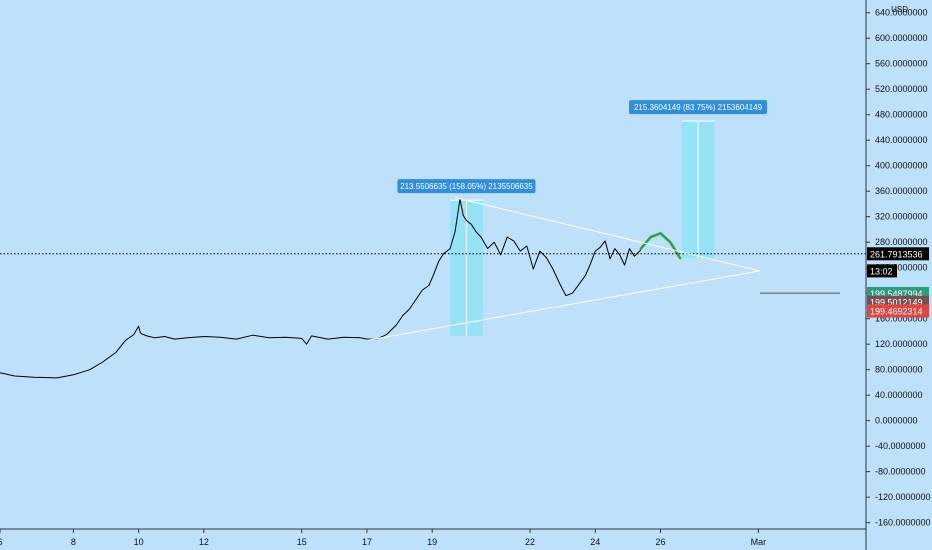 This screenshot has width=932, height=550. I want to click on y-tick-label: 320.0000000, so click(901, 217).